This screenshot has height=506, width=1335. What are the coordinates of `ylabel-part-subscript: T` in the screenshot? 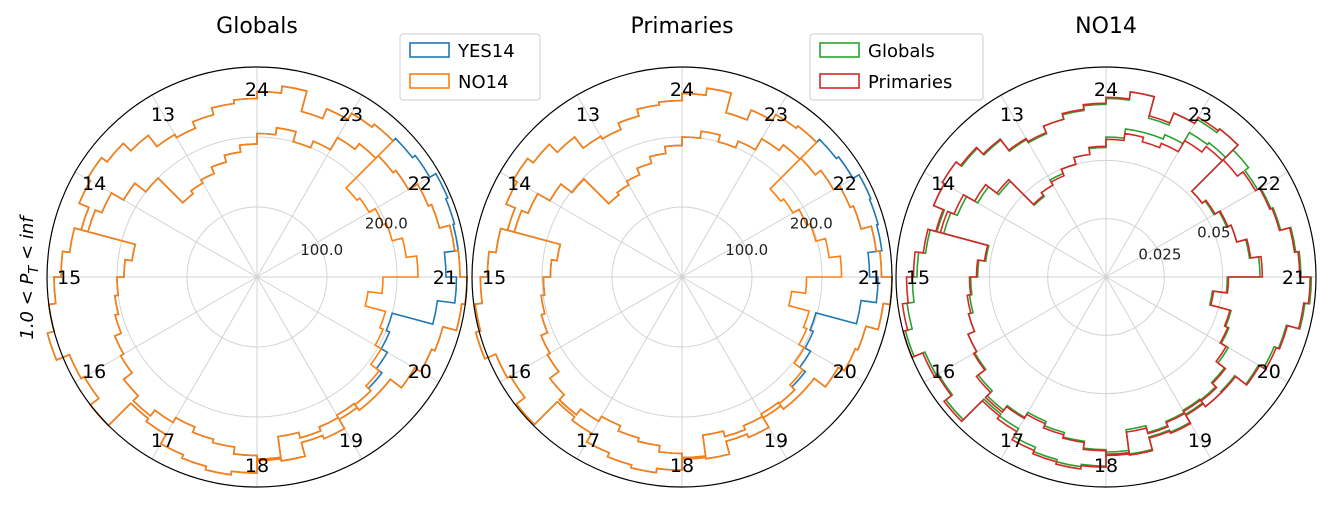 It's located at (34, 269).